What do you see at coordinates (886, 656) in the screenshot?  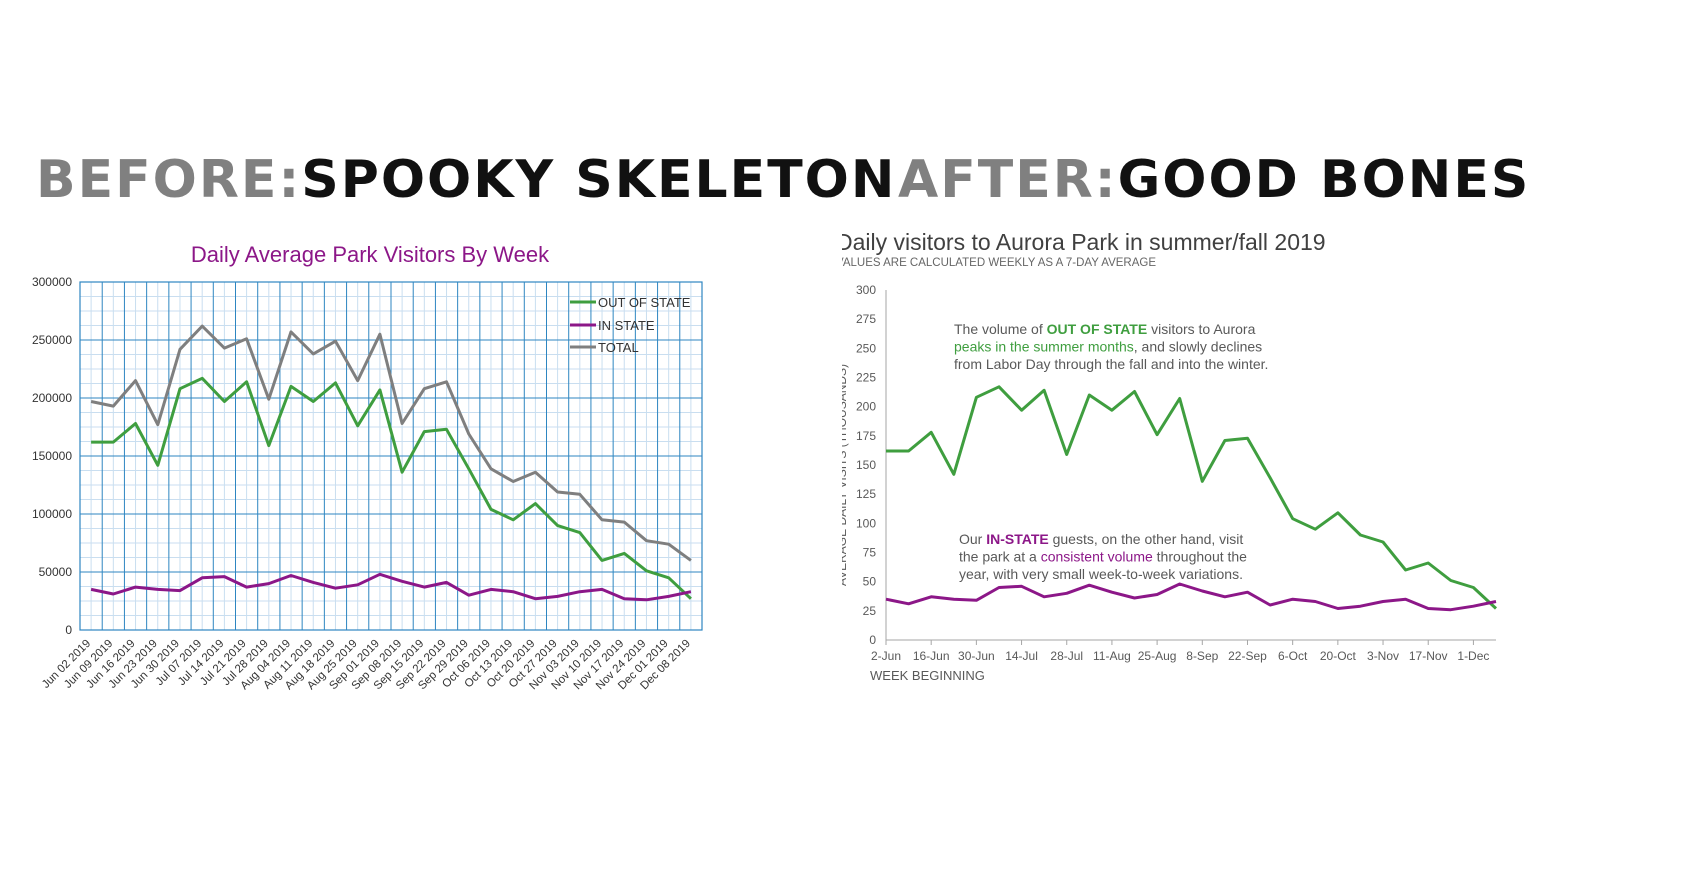 I see `x-tick-label: 2-Jun` at bounding box center [886, 656].